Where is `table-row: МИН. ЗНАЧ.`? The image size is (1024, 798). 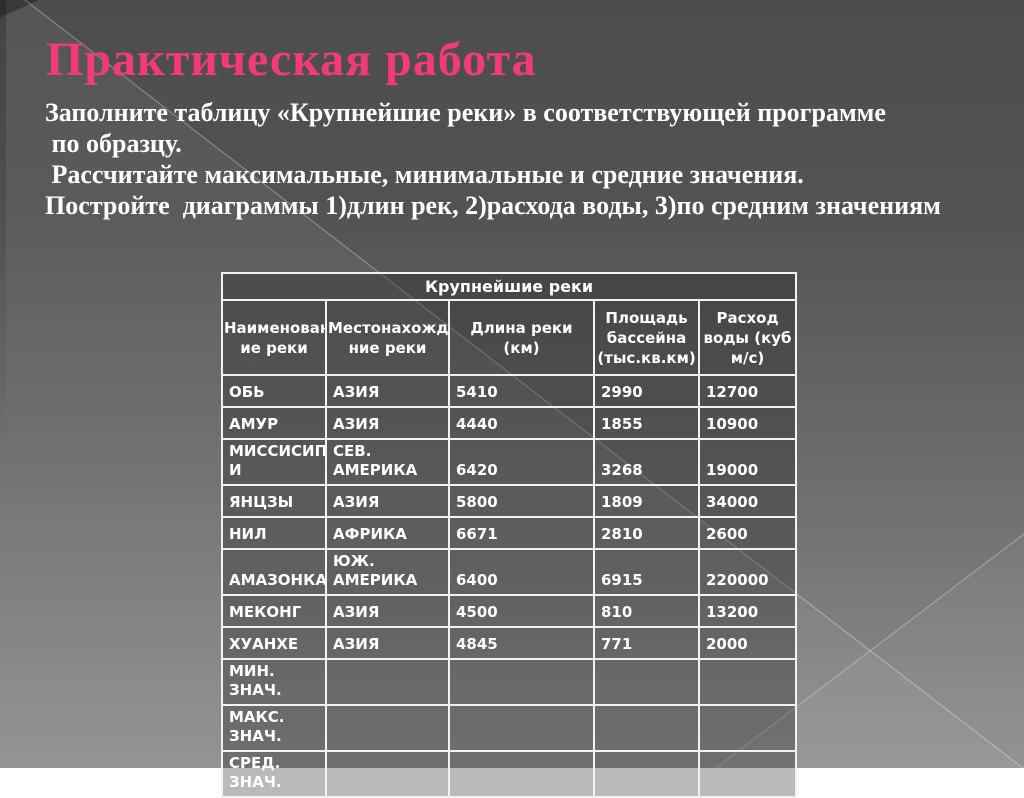 table-row: МИН. ЗНАЧ. is located at coordinates (509, 682).